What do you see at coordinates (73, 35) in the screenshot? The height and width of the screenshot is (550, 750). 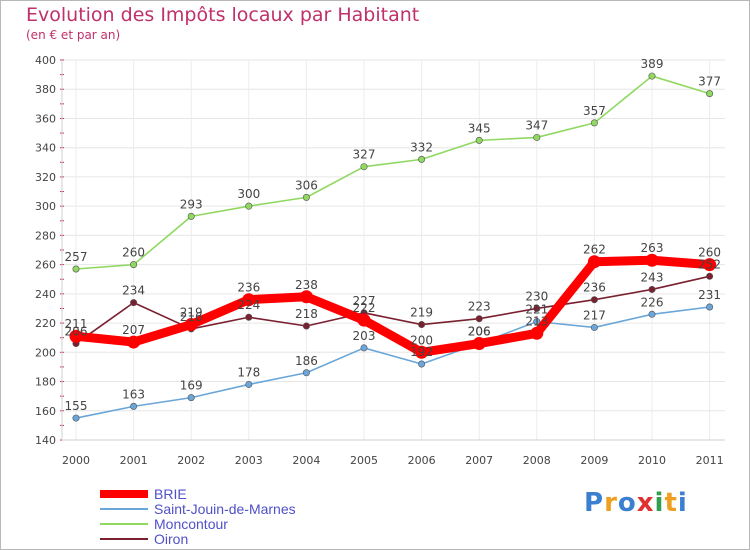 I see `chart-subtitle: (en € et par an)` at bounding box center [73, 35].